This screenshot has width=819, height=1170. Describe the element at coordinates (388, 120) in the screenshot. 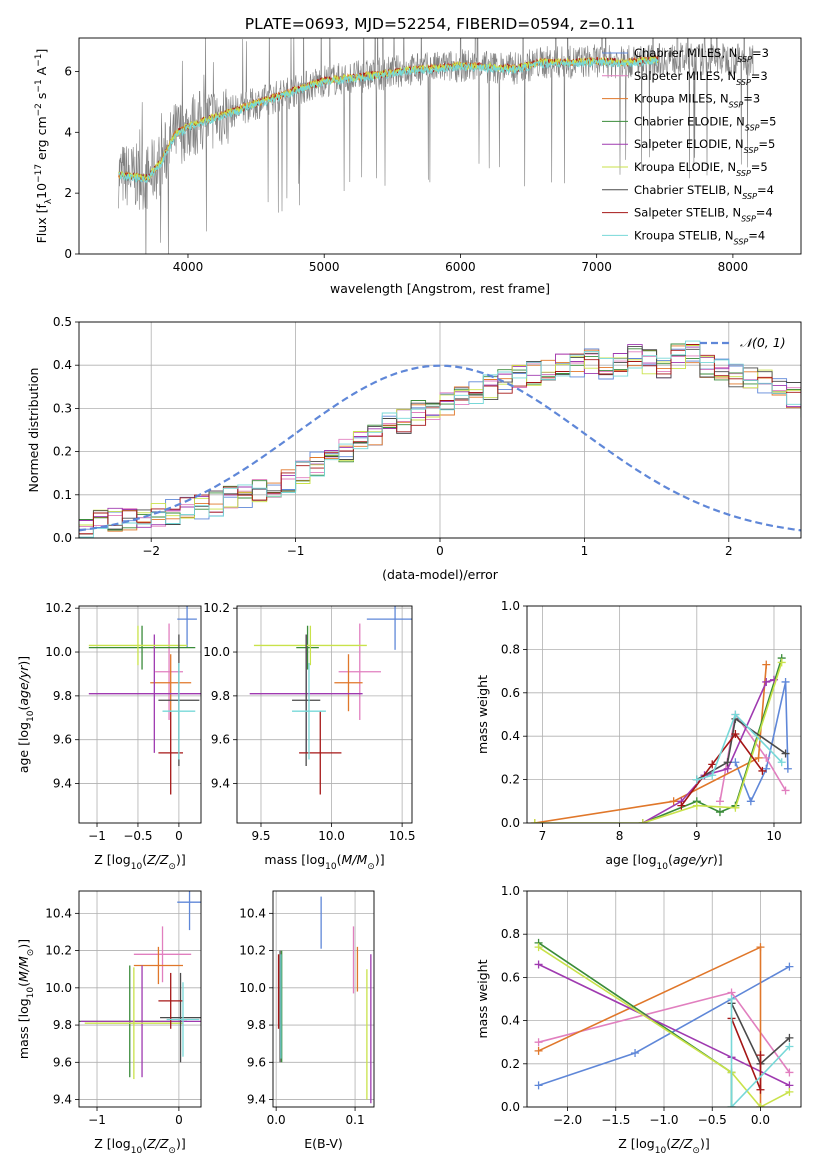

I see `model-line-kroupa_stelib` at that location.